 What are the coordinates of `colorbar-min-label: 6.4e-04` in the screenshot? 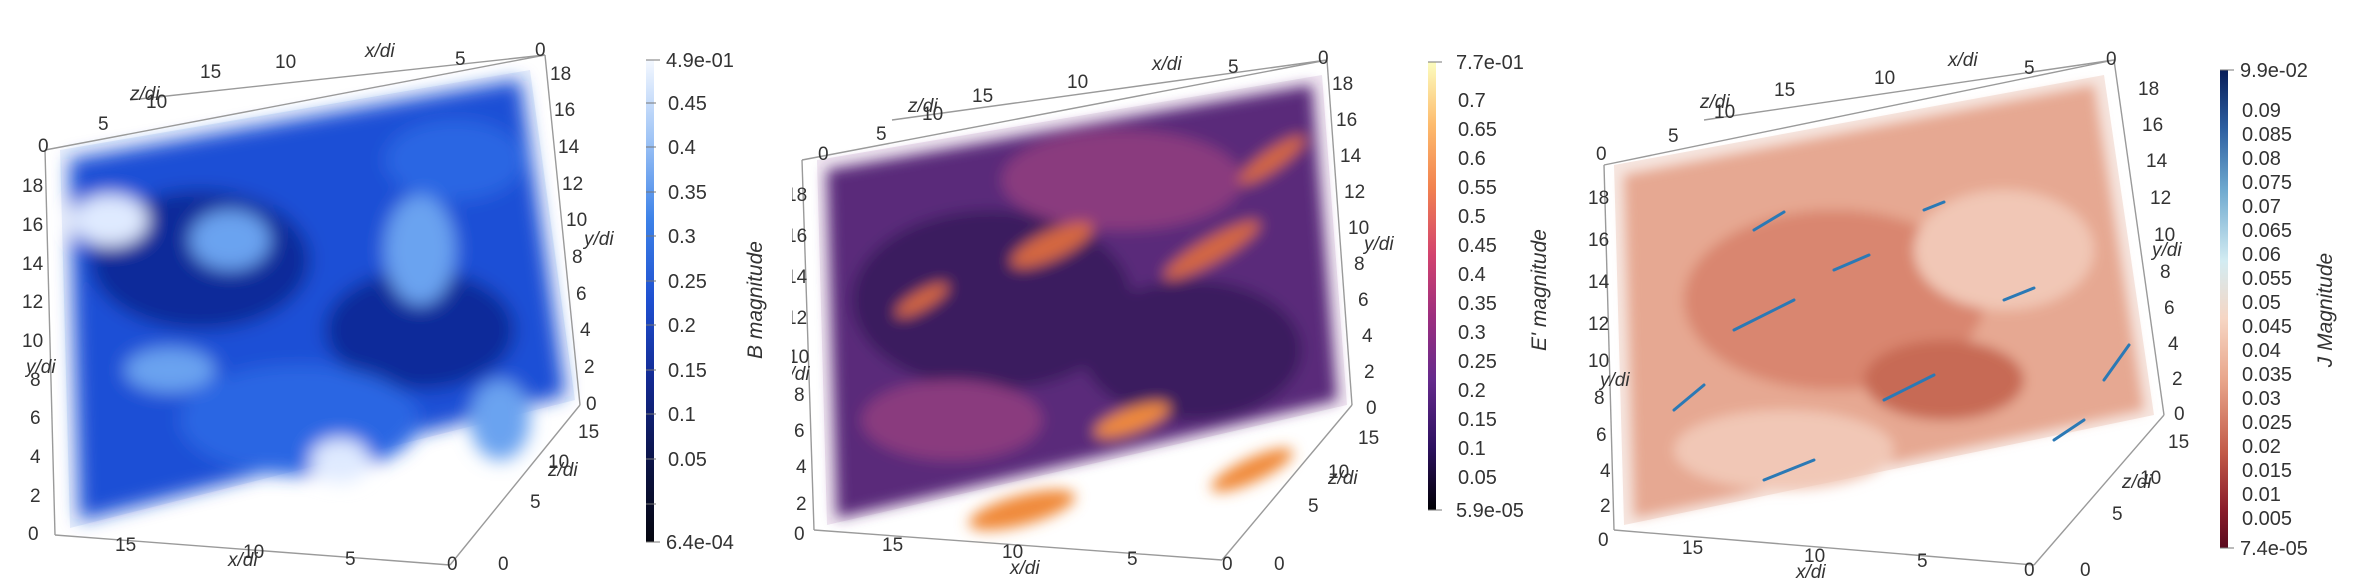 It's located at (700, 543).